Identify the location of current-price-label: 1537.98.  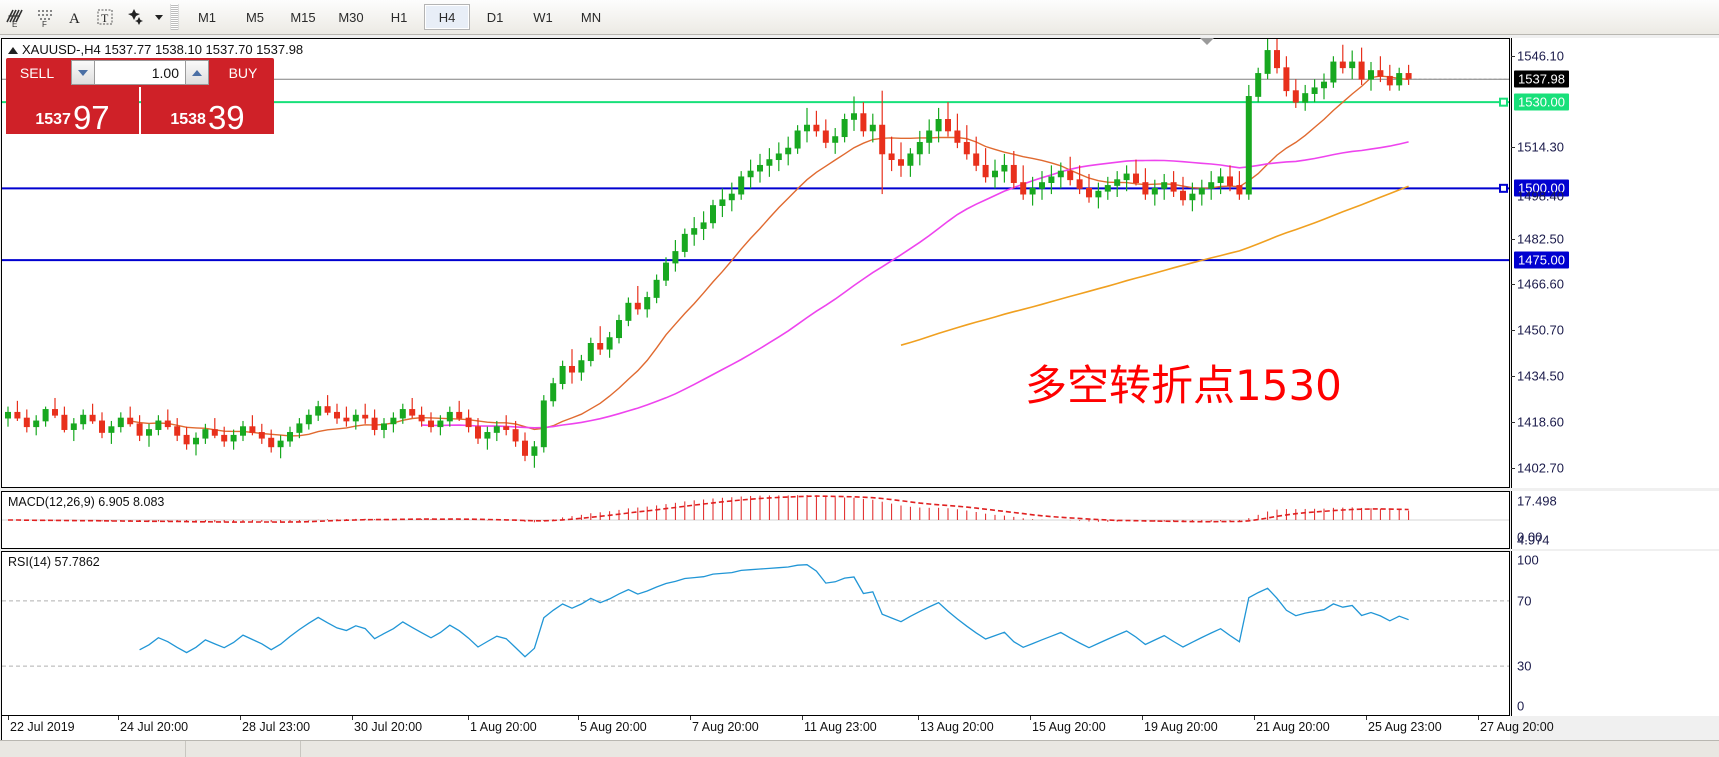
(1541, 79).